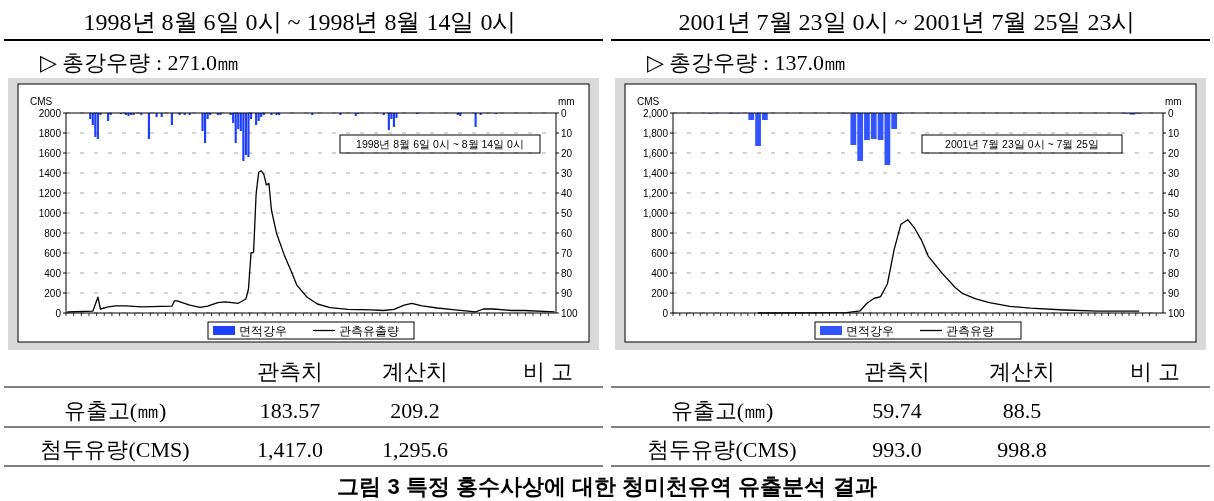 This screenshot has width=1214, height=501. I want to click on y-tick-label: 1800, so click(50, 133).